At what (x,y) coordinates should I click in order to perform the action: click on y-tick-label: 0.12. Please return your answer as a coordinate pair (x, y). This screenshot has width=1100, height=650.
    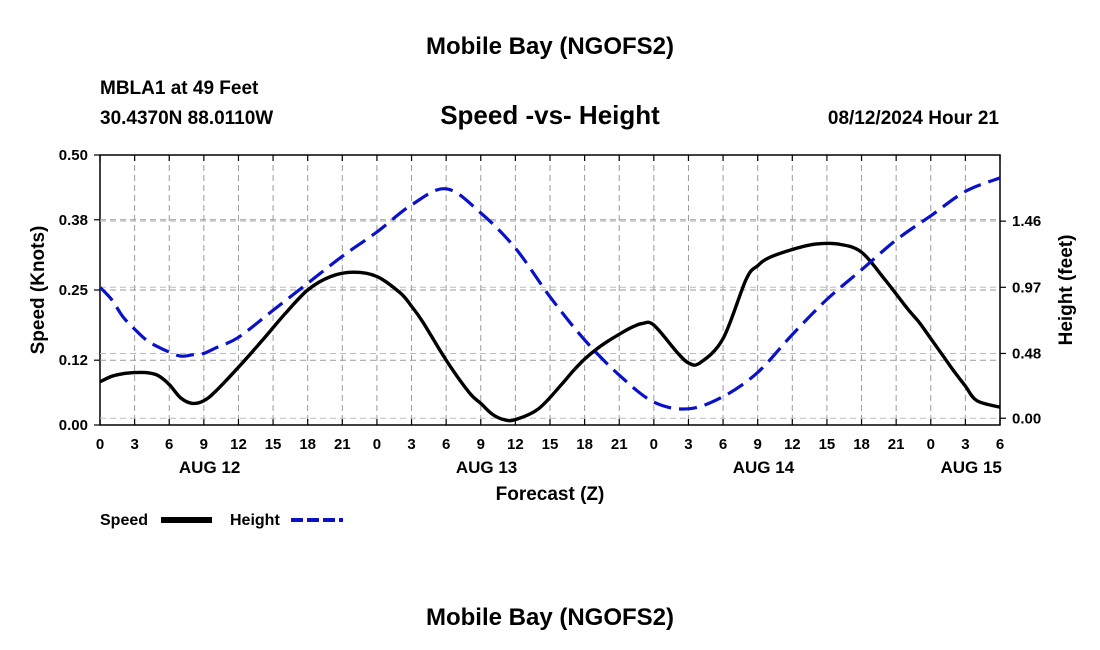
    Looking at the image, I should click on (73, 360).